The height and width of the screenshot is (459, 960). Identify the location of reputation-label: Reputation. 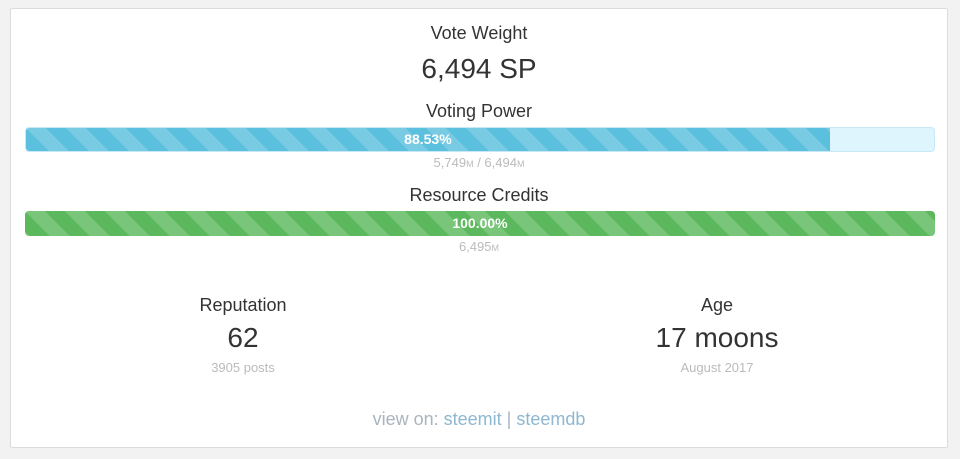
(243, 305).